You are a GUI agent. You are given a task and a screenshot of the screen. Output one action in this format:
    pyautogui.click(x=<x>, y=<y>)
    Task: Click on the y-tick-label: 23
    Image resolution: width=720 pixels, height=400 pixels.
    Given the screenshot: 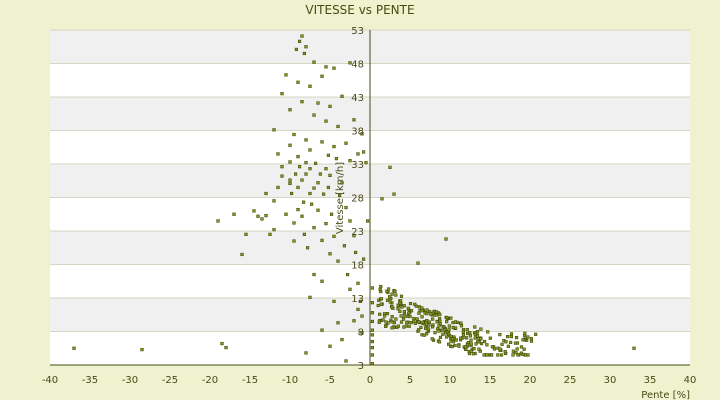 What is the action you would take?
    pyautogui.click(x=357, y=232)
    